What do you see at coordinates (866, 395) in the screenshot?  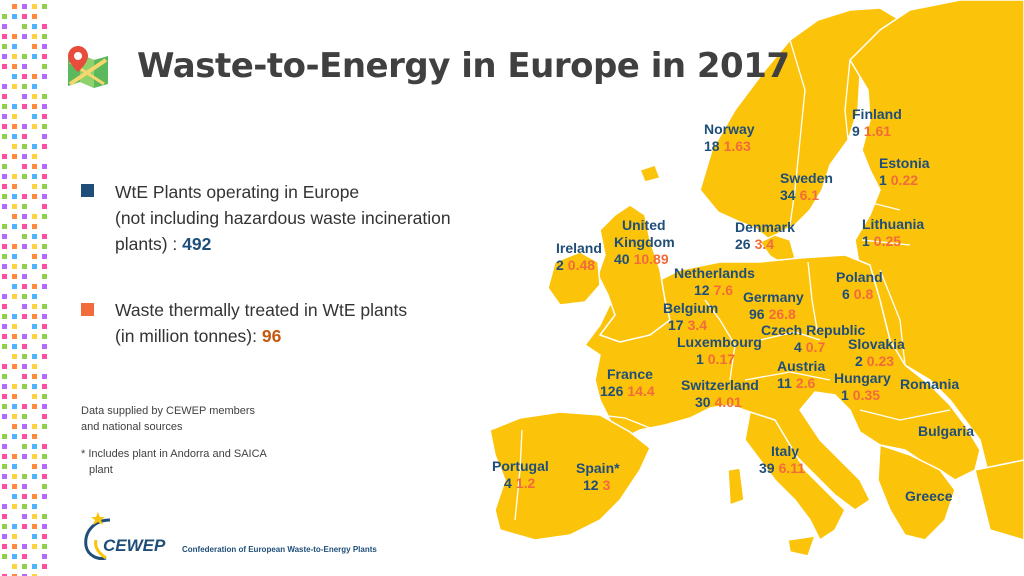 I see `tonnes-value: 0.35` at bounding box center [866, 395].